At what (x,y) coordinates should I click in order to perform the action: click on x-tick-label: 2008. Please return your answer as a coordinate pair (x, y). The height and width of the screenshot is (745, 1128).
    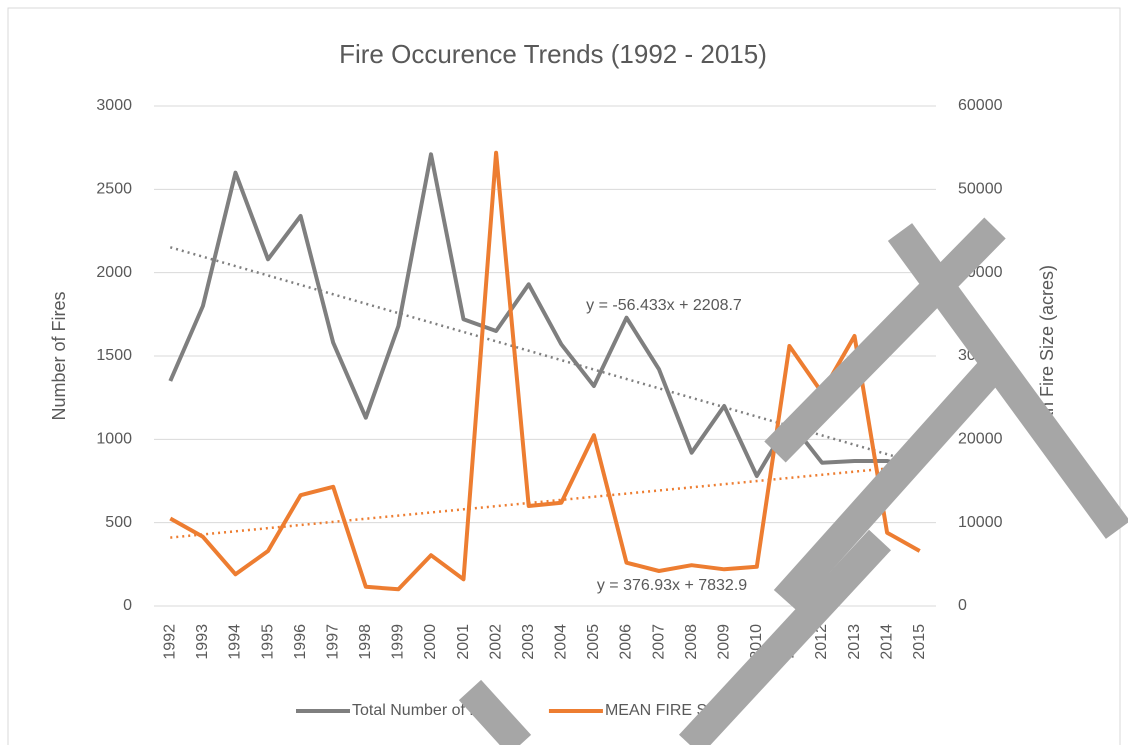
    Looking at the image, I should click on (691, 642).